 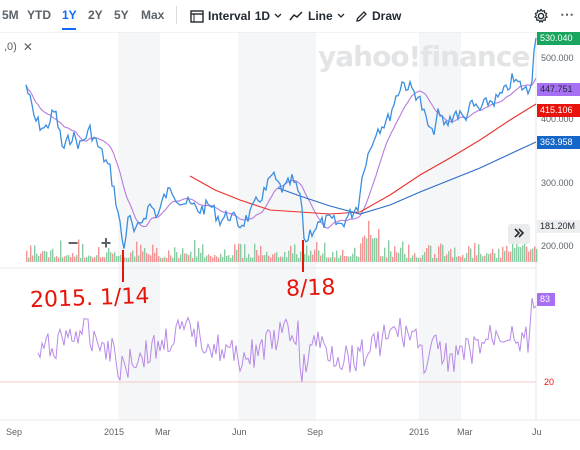 What do you see at coordinates (262, 16) in the screenshot?
I see `interval-value: 1D` at bounding box center [262, 16].